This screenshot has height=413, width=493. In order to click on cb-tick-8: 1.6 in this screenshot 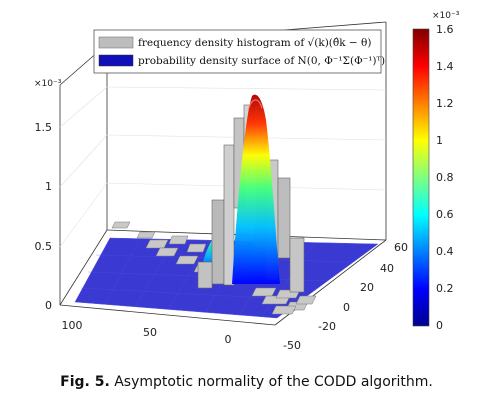, I will do `click(445, 29)`.